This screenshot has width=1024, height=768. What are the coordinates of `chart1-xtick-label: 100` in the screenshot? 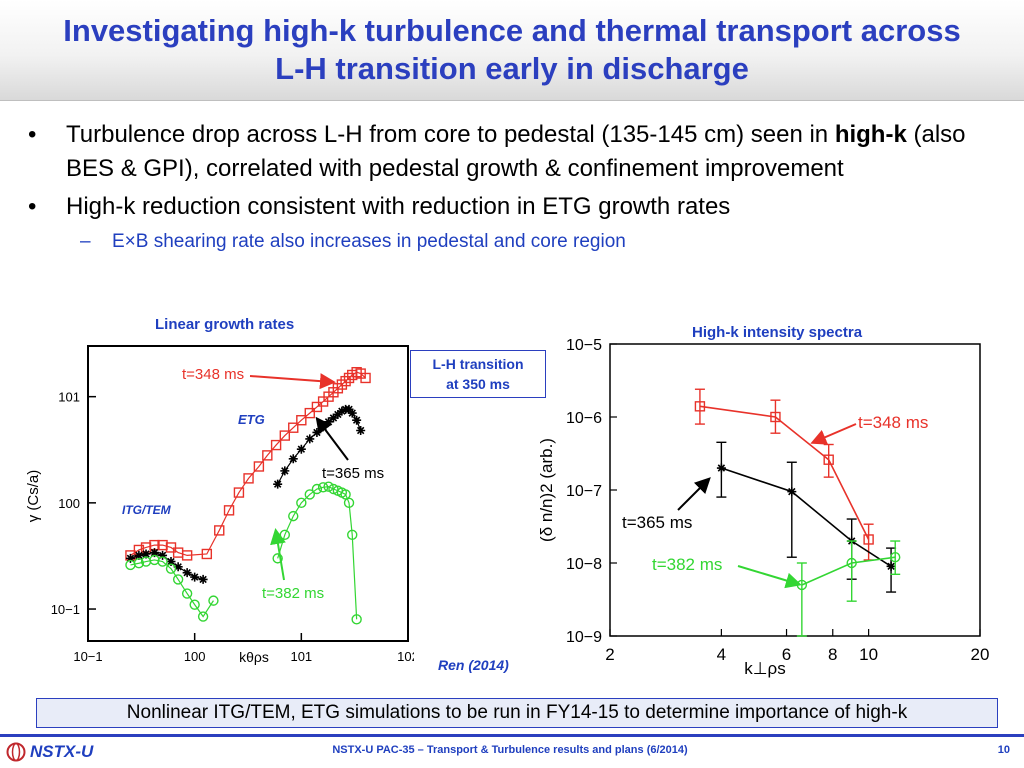 It's located at (195, 656).